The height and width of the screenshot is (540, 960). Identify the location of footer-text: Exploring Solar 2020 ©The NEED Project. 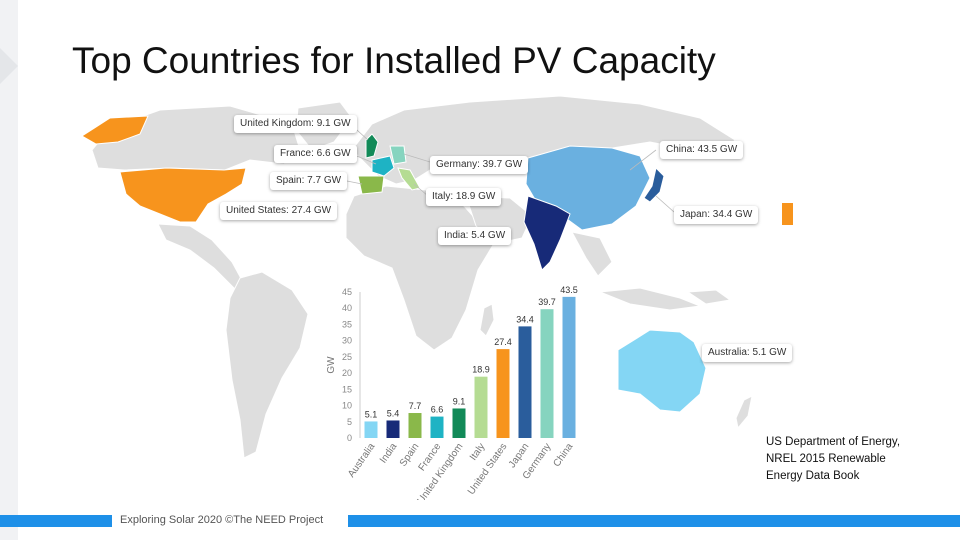
(222, 520).